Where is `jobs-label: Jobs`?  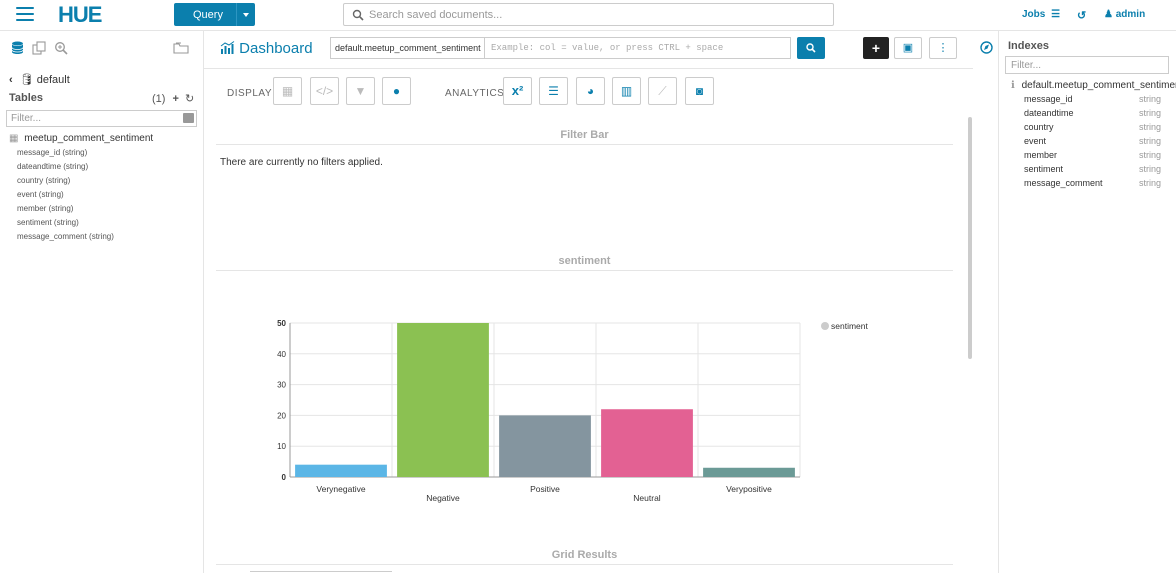 jobs-label: Jobs is located at coordinates (1034, 14).